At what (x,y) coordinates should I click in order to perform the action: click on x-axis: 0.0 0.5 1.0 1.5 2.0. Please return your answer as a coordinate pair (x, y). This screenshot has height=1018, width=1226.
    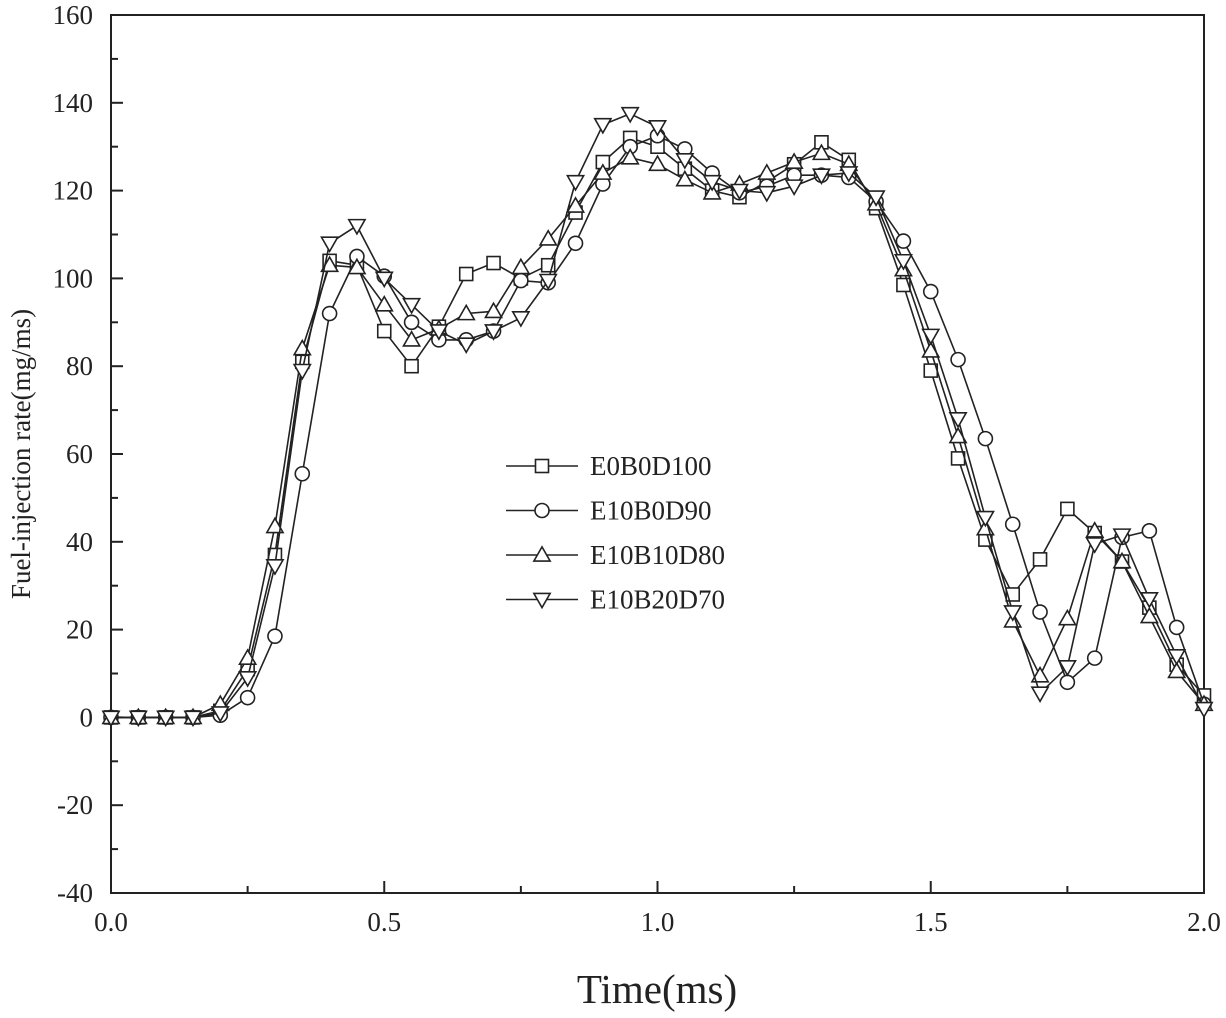
    Looking at the image, I should click on (657, 909).